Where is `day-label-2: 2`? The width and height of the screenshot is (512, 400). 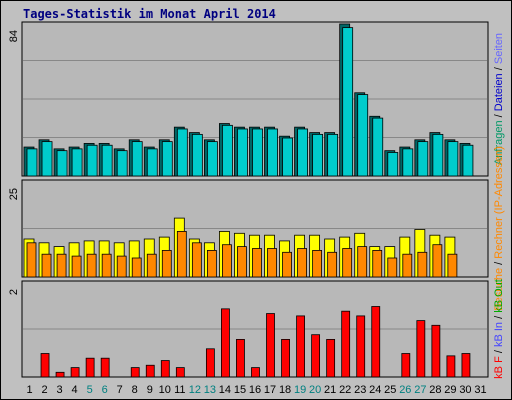
day-label-2: 2 is located at coordinates (44, 390).